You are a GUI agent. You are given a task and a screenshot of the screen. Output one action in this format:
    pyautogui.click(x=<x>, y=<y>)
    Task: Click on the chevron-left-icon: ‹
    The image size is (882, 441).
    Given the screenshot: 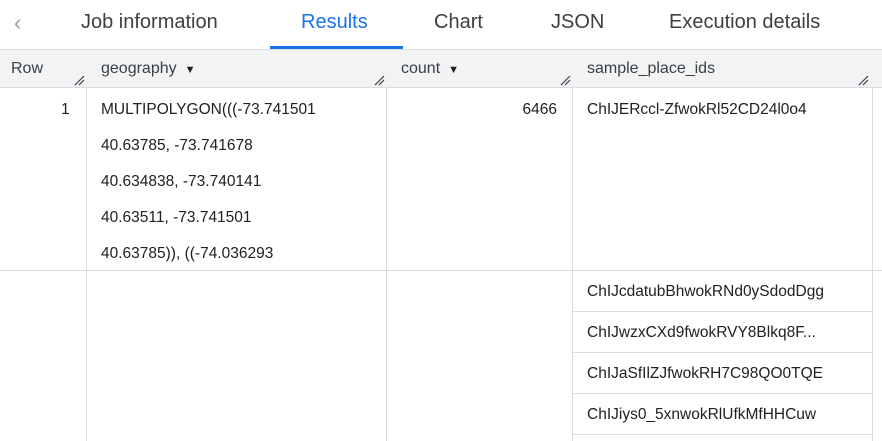 What is the action you would take?
    pyautogui.click(x=18, y=22)
    